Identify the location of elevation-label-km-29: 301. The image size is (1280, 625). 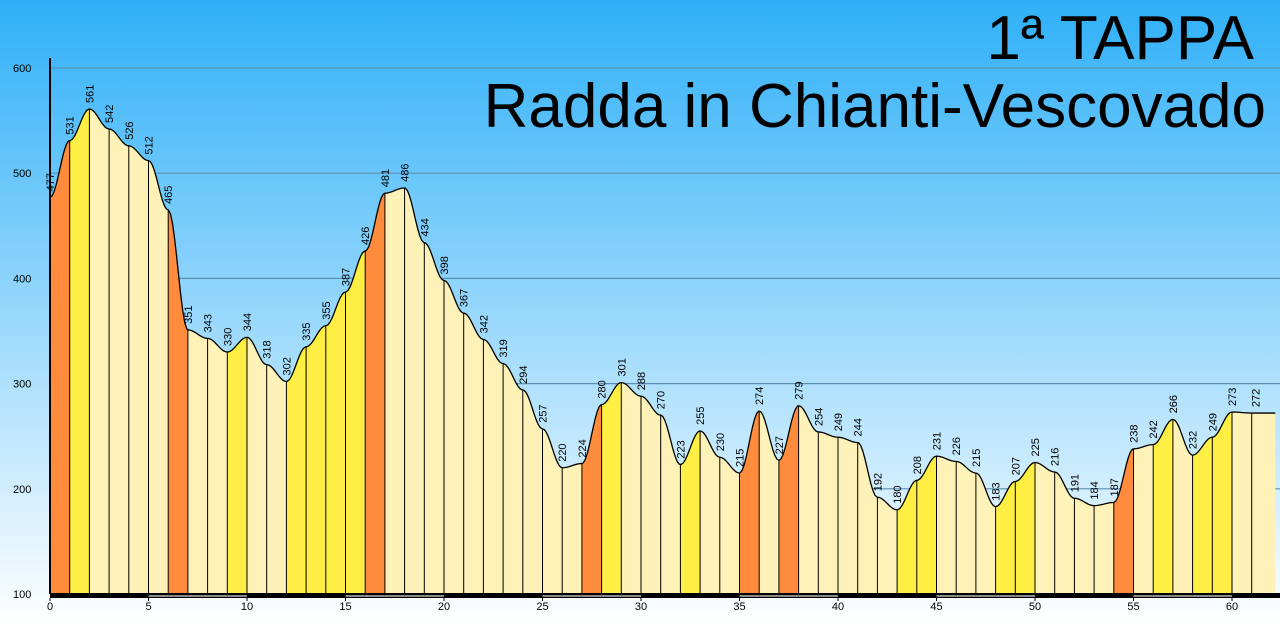
(622, 367).